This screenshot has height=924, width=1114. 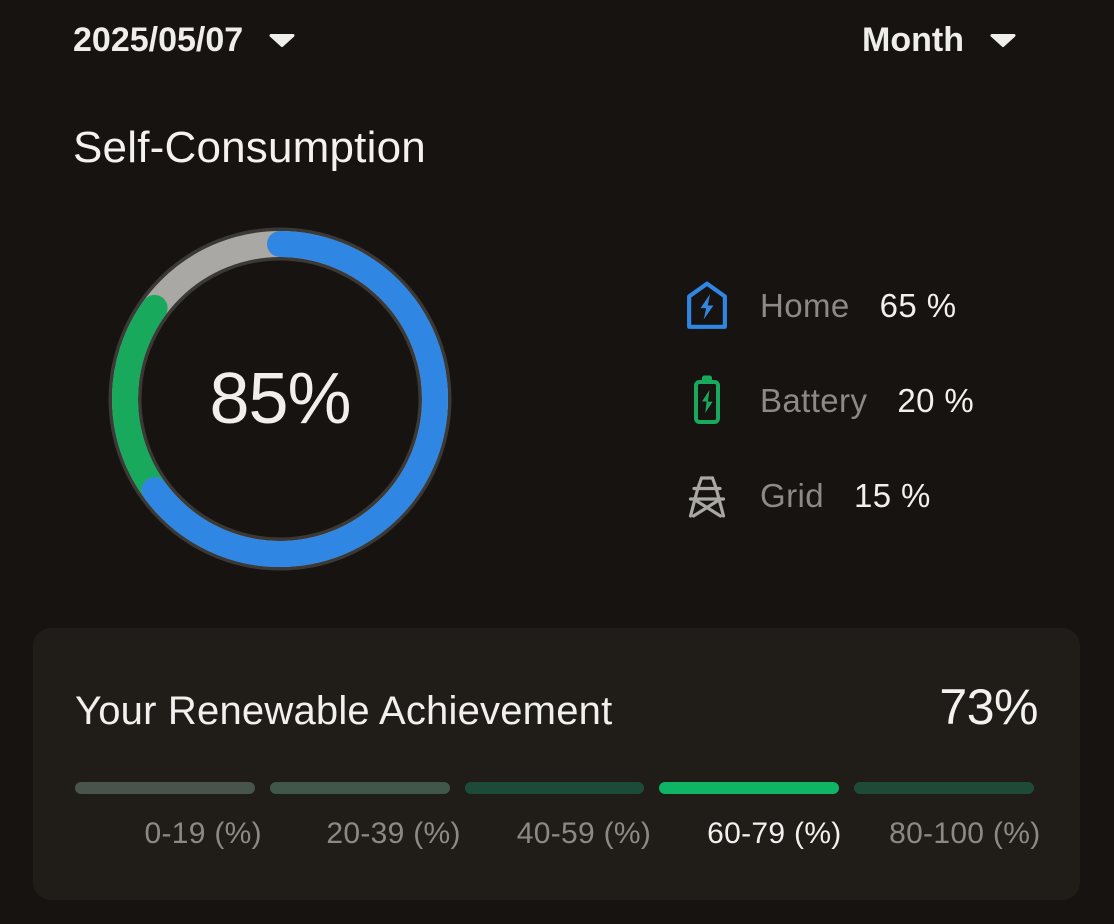 What do you see at coordinates (344, 711) in the screenshot?
I see `card-title: Your Renewable Achievement` at bounding box center [344, 711].